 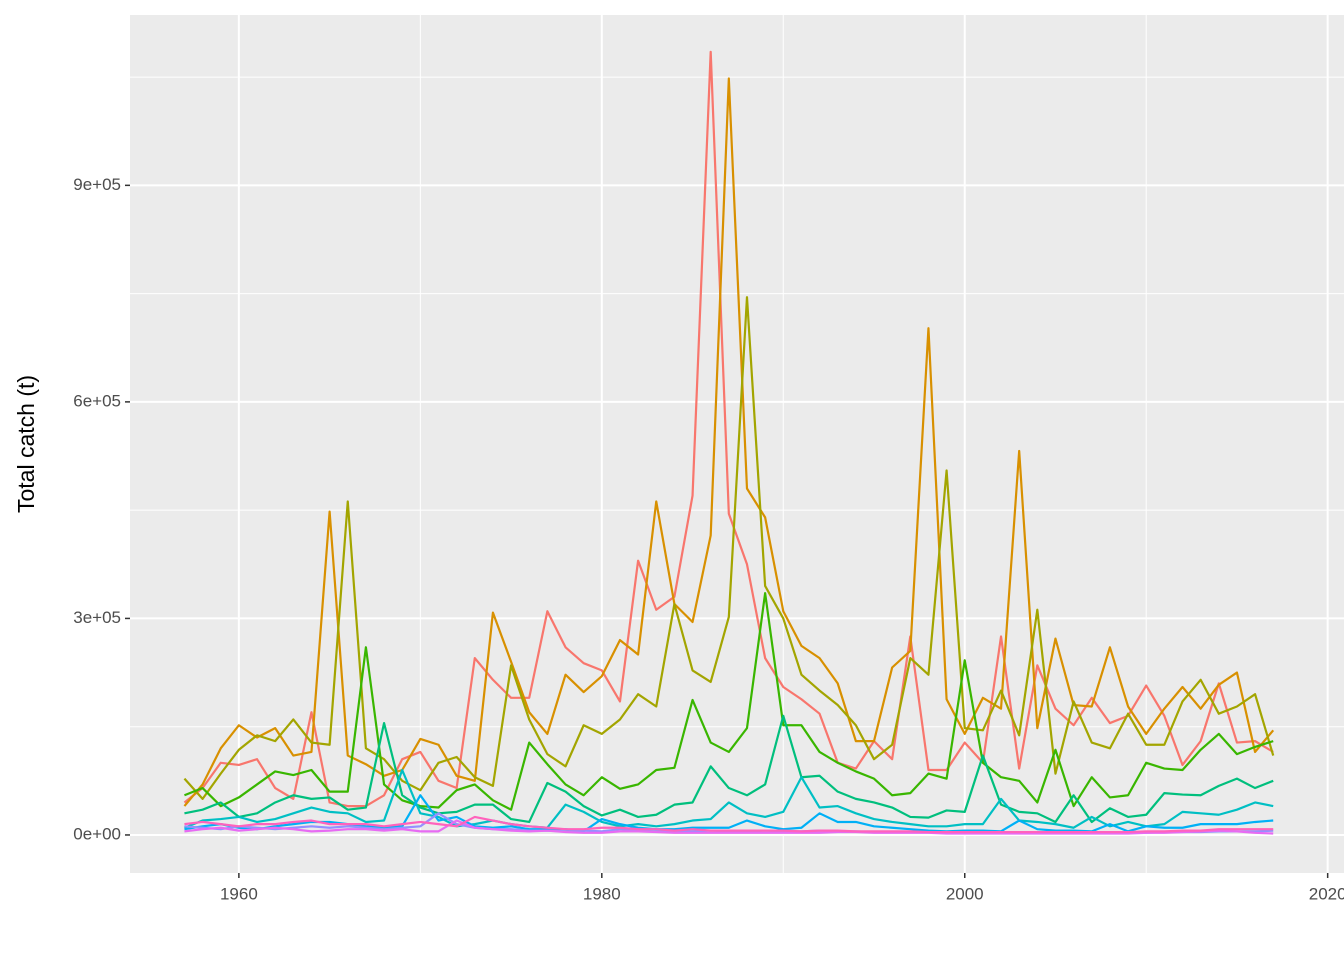 What do you see at coordinates (965, 893) in the screenshot?
I see `x-tick-label: 2000` at bounding box center [965, 893].